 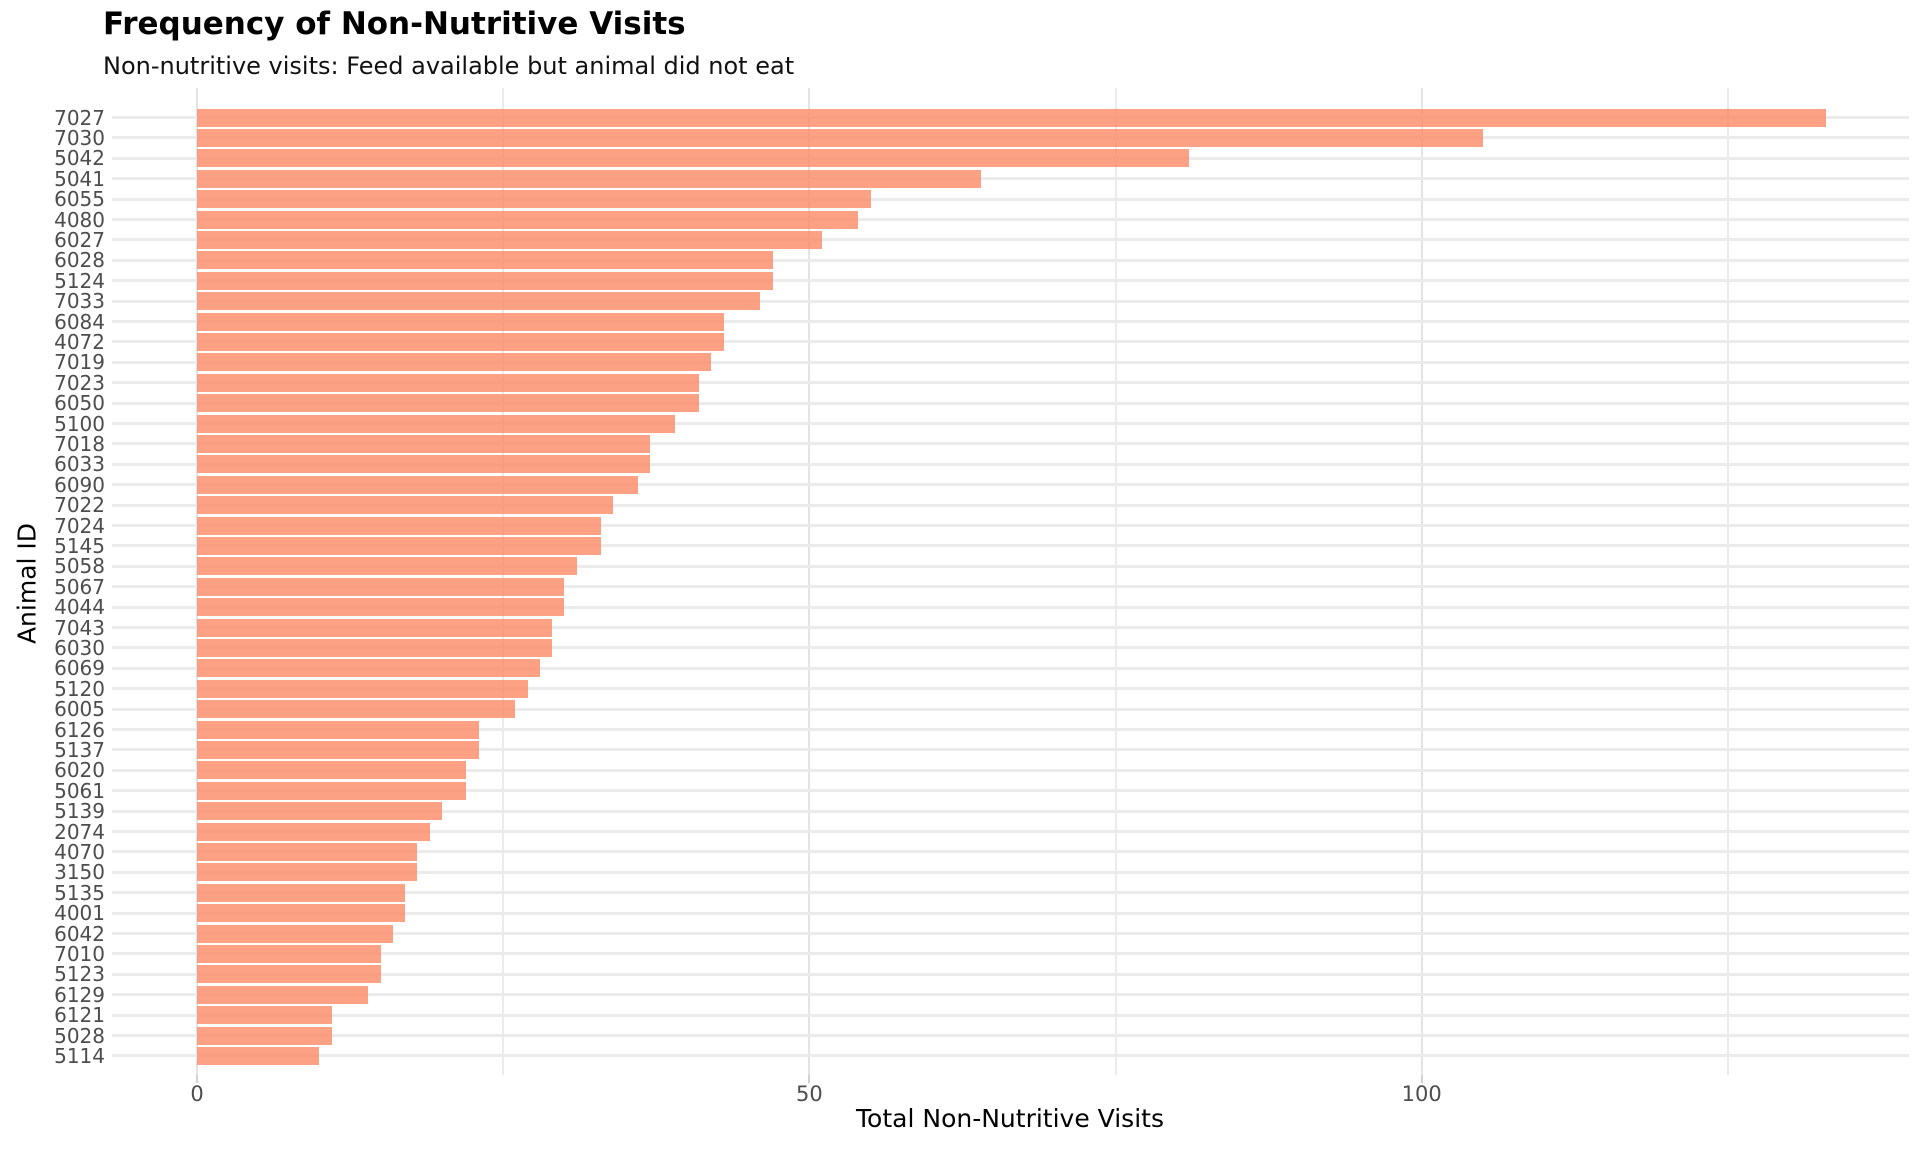 What do you see at coordinates (79, 219) in the screenshot?
I see `y-tick-label-4080: 4080` at bounding box center [79, 219].